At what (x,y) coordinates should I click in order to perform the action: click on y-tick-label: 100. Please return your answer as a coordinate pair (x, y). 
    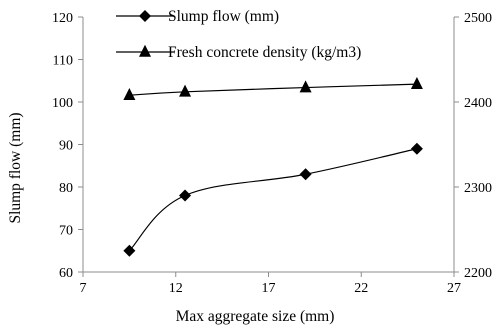
    Looking at the image, I should click on (62, 103).